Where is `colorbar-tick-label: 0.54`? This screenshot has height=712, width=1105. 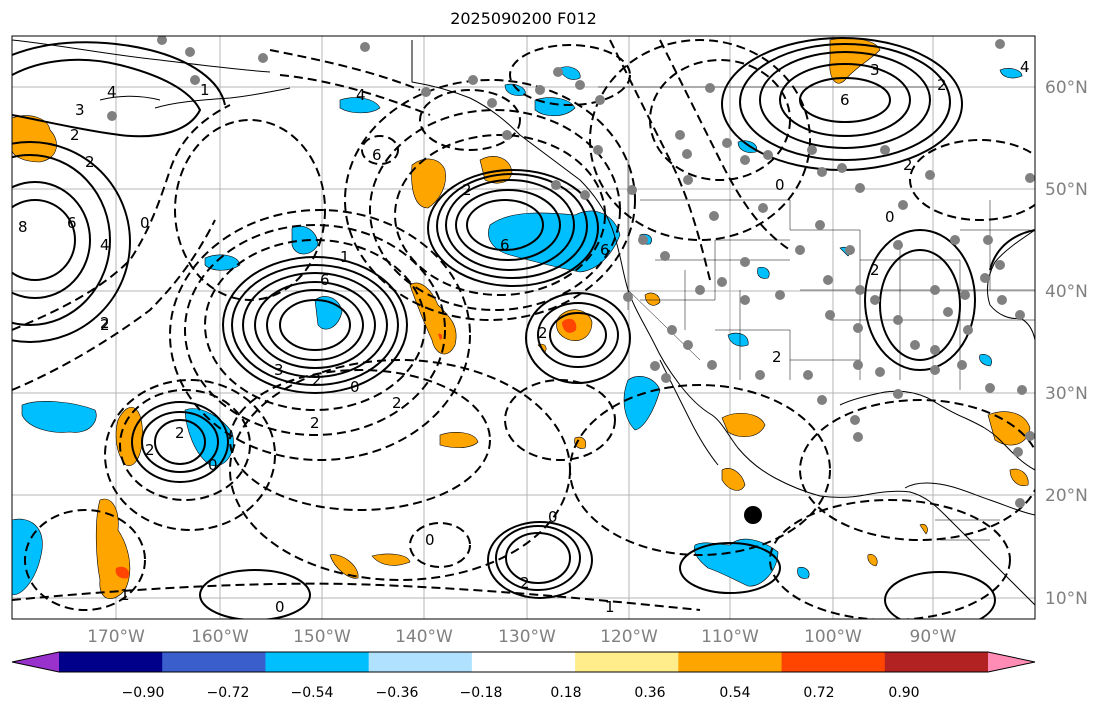 colorbar-tick-label: 0.54 is located at coordinates (734, 693).